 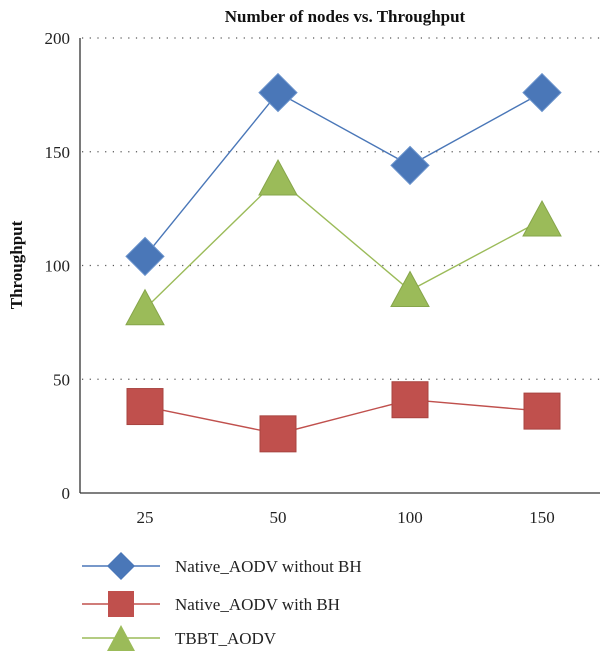 What do you see at coordinates (58, 152) in the screenshot?
I see `y-tick-label: 150` at bounding box center [58, 152].